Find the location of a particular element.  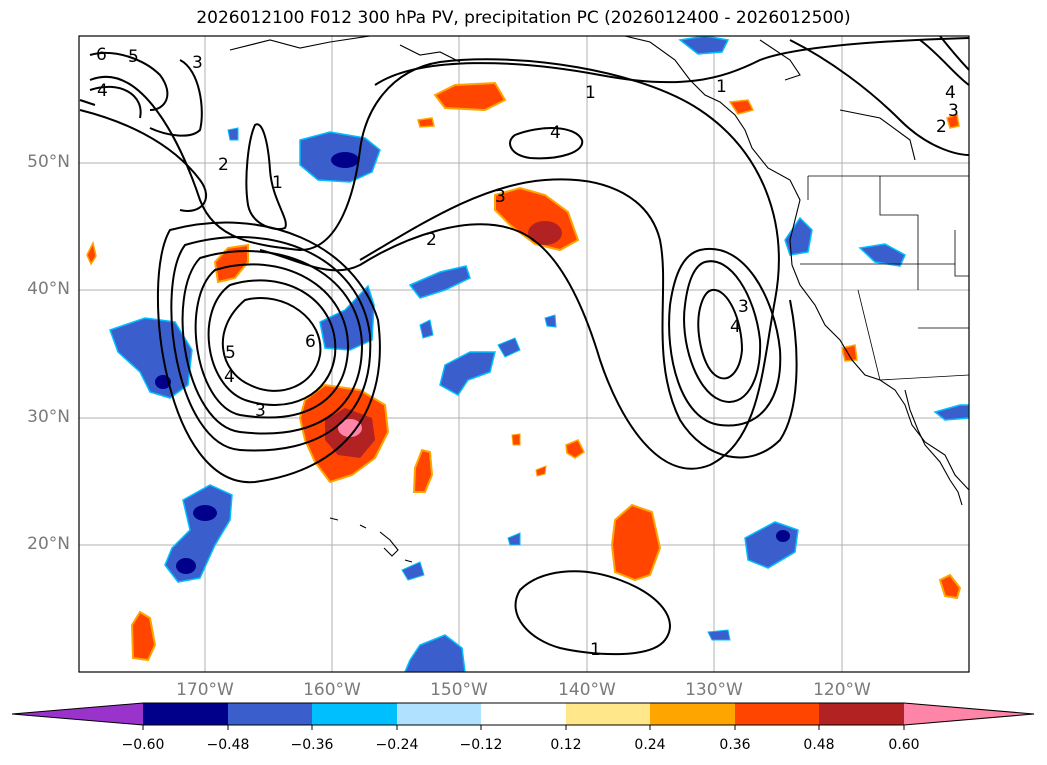

colorbar-tick-label: −0.36 is located at coordinates (312, 745).